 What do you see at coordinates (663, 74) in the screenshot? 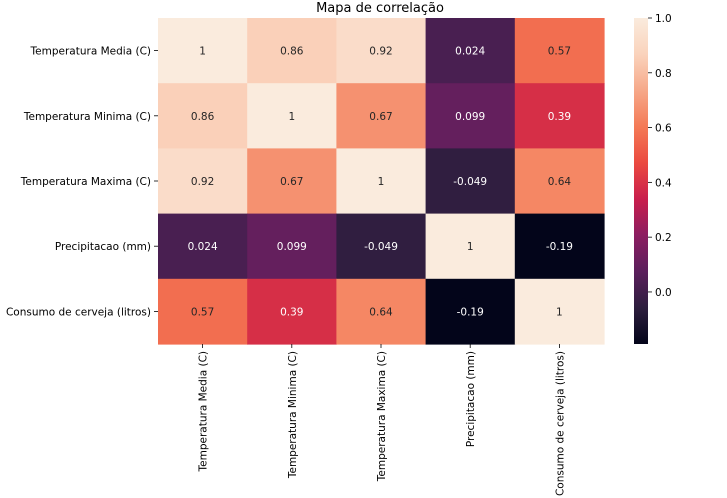
I see `colorbar-tick-label: 0.8` at bounding box center [663, 74].